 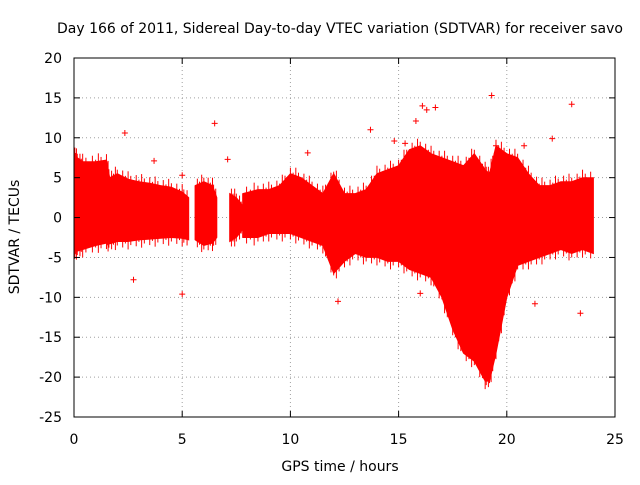 I want to click on y-tick-label: 5, so click(x=57, y=179).